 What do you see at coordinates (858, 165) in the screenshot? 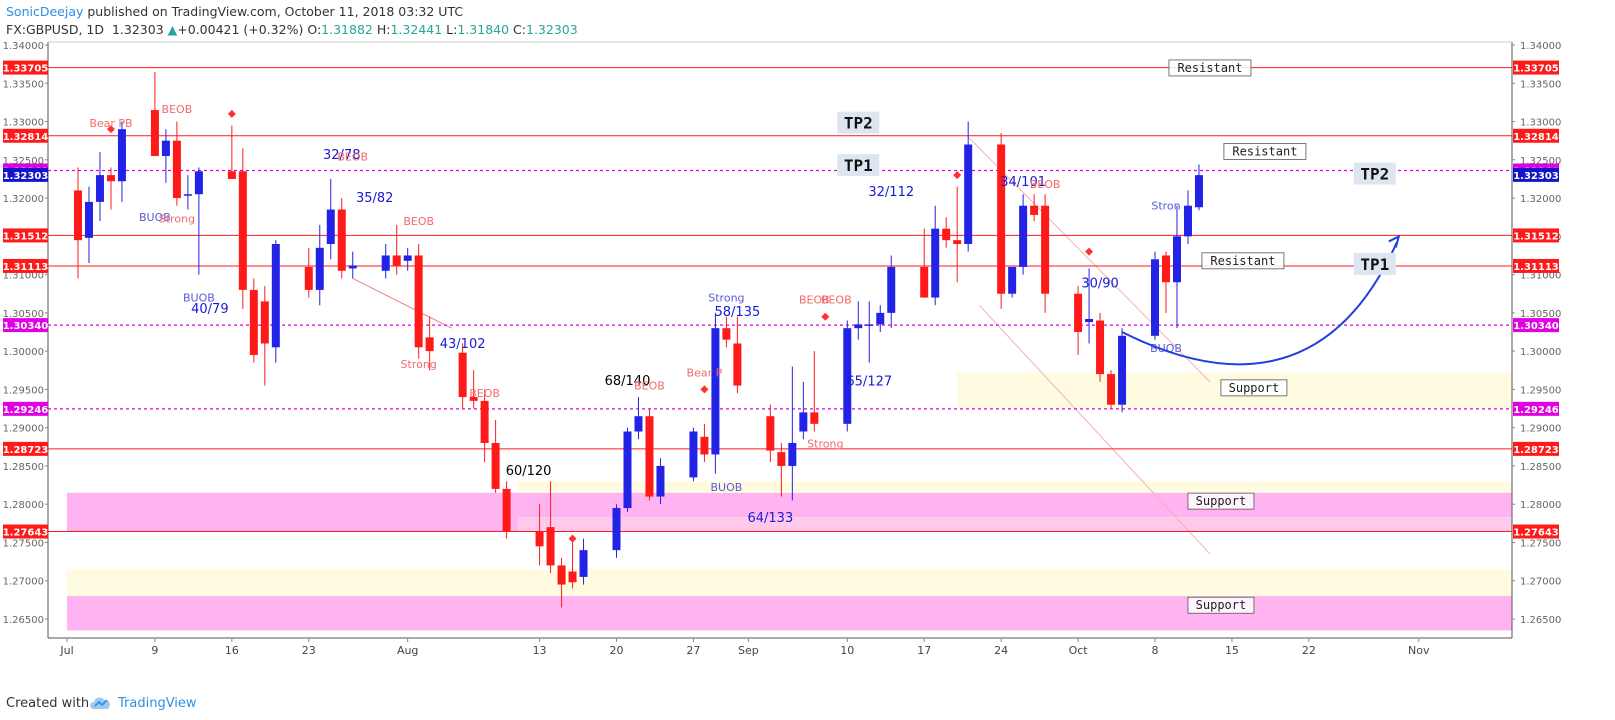
I see `tp-label-text: TP1` at bounding box center [858, 165].